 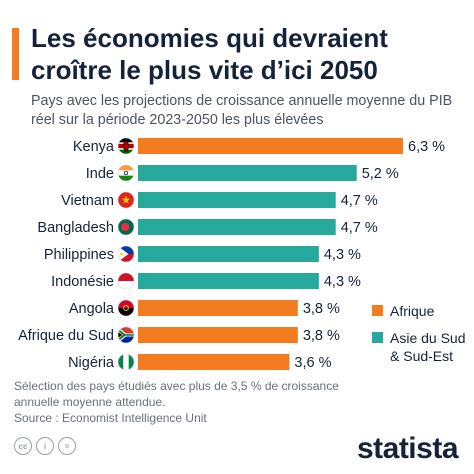 What do you see at coordinates (228, 254) in the screenshot?
I see `bar-philippines` at bounding box center [228, 254].